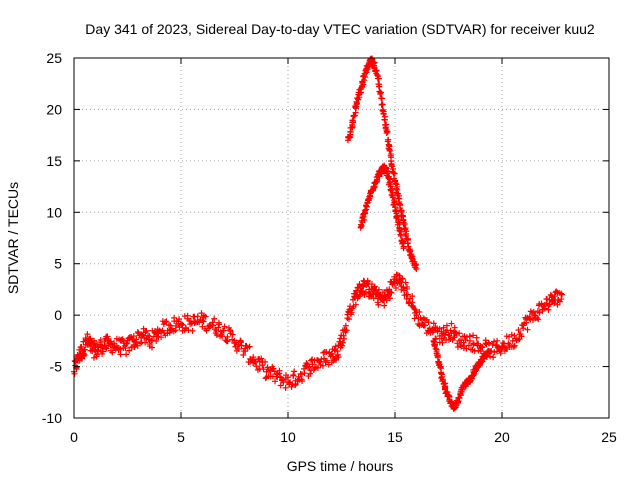 The width and height of the screenshot is (640, 480). What do you see at coordinates (13, 238) in the screenshot?
I see `y-axis-label: SDTVAR / TECUs` at bounding box center [13, 238].